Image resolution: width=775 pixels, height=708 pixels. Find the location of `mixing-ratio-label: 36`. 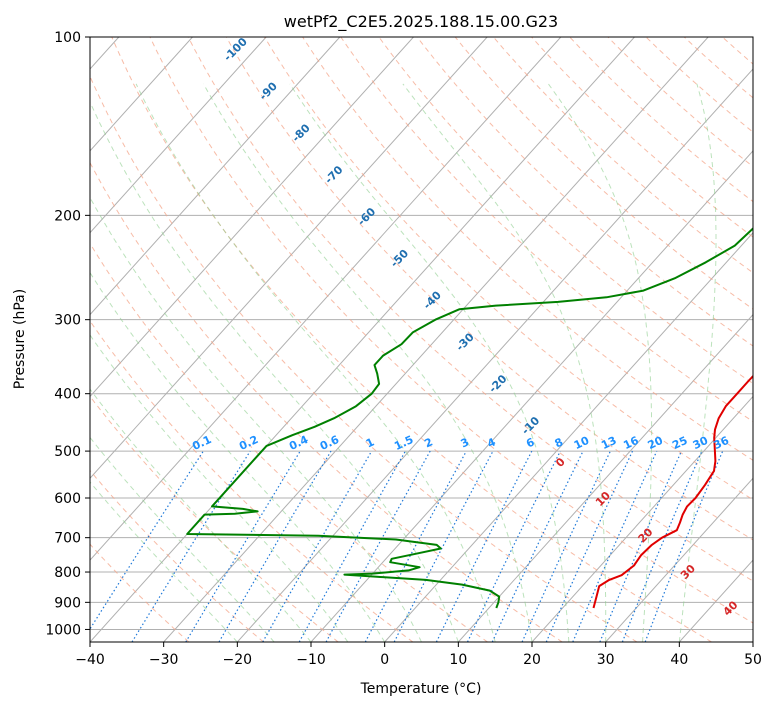

mixing-ratio-label: 36 is located at coordinates (722, 443).